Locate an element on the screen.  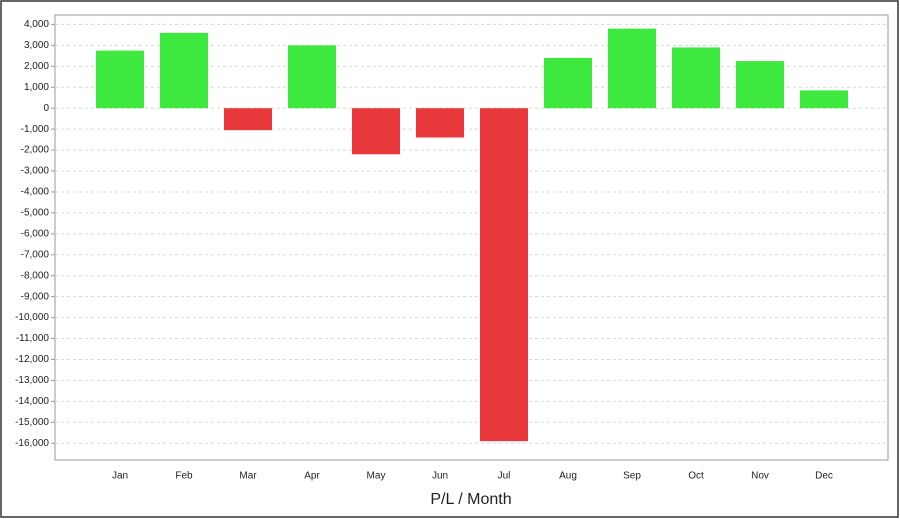
x-tick-label: Sep is located at coordinates (632, 476).